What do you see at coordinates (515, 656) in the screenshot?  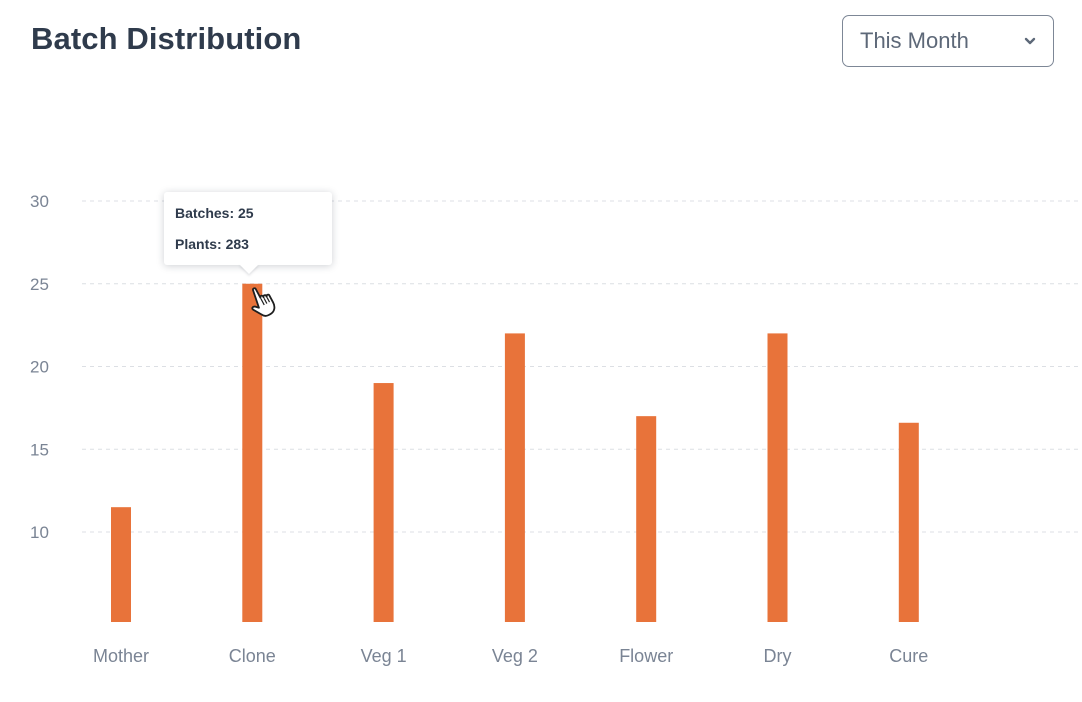 I see `x-tick-label: Veg 2` at bounding box center [515, 656].